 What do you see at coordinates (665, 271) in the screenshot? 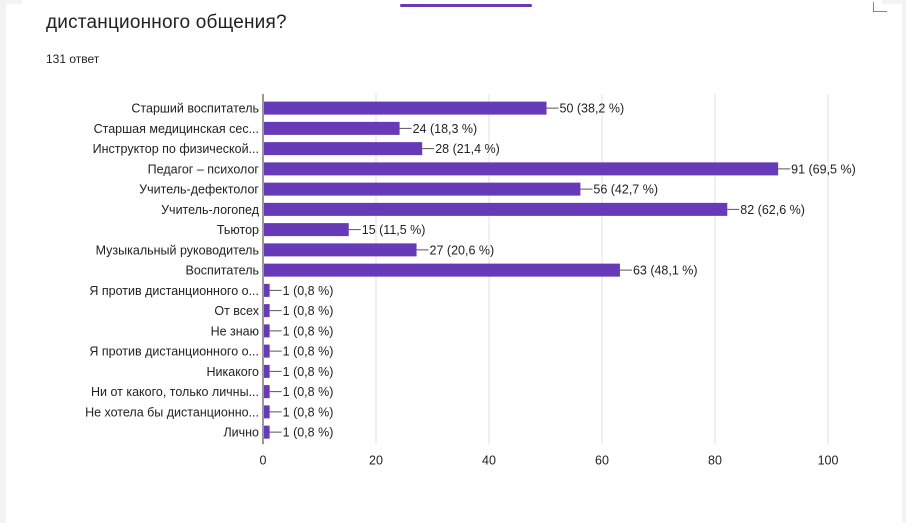
I see `data-label: 63 (48,1 %)` at bounding box center [665, 271].